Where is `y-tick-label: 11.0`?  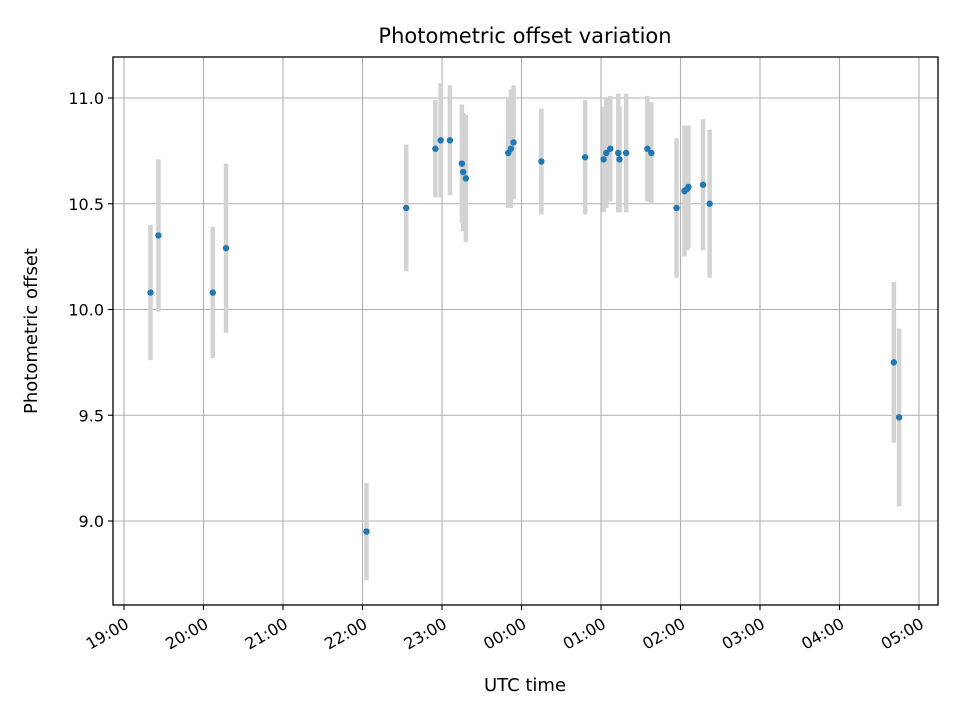 y-tick-label: 11.0 is located at coordinates (86, 98).